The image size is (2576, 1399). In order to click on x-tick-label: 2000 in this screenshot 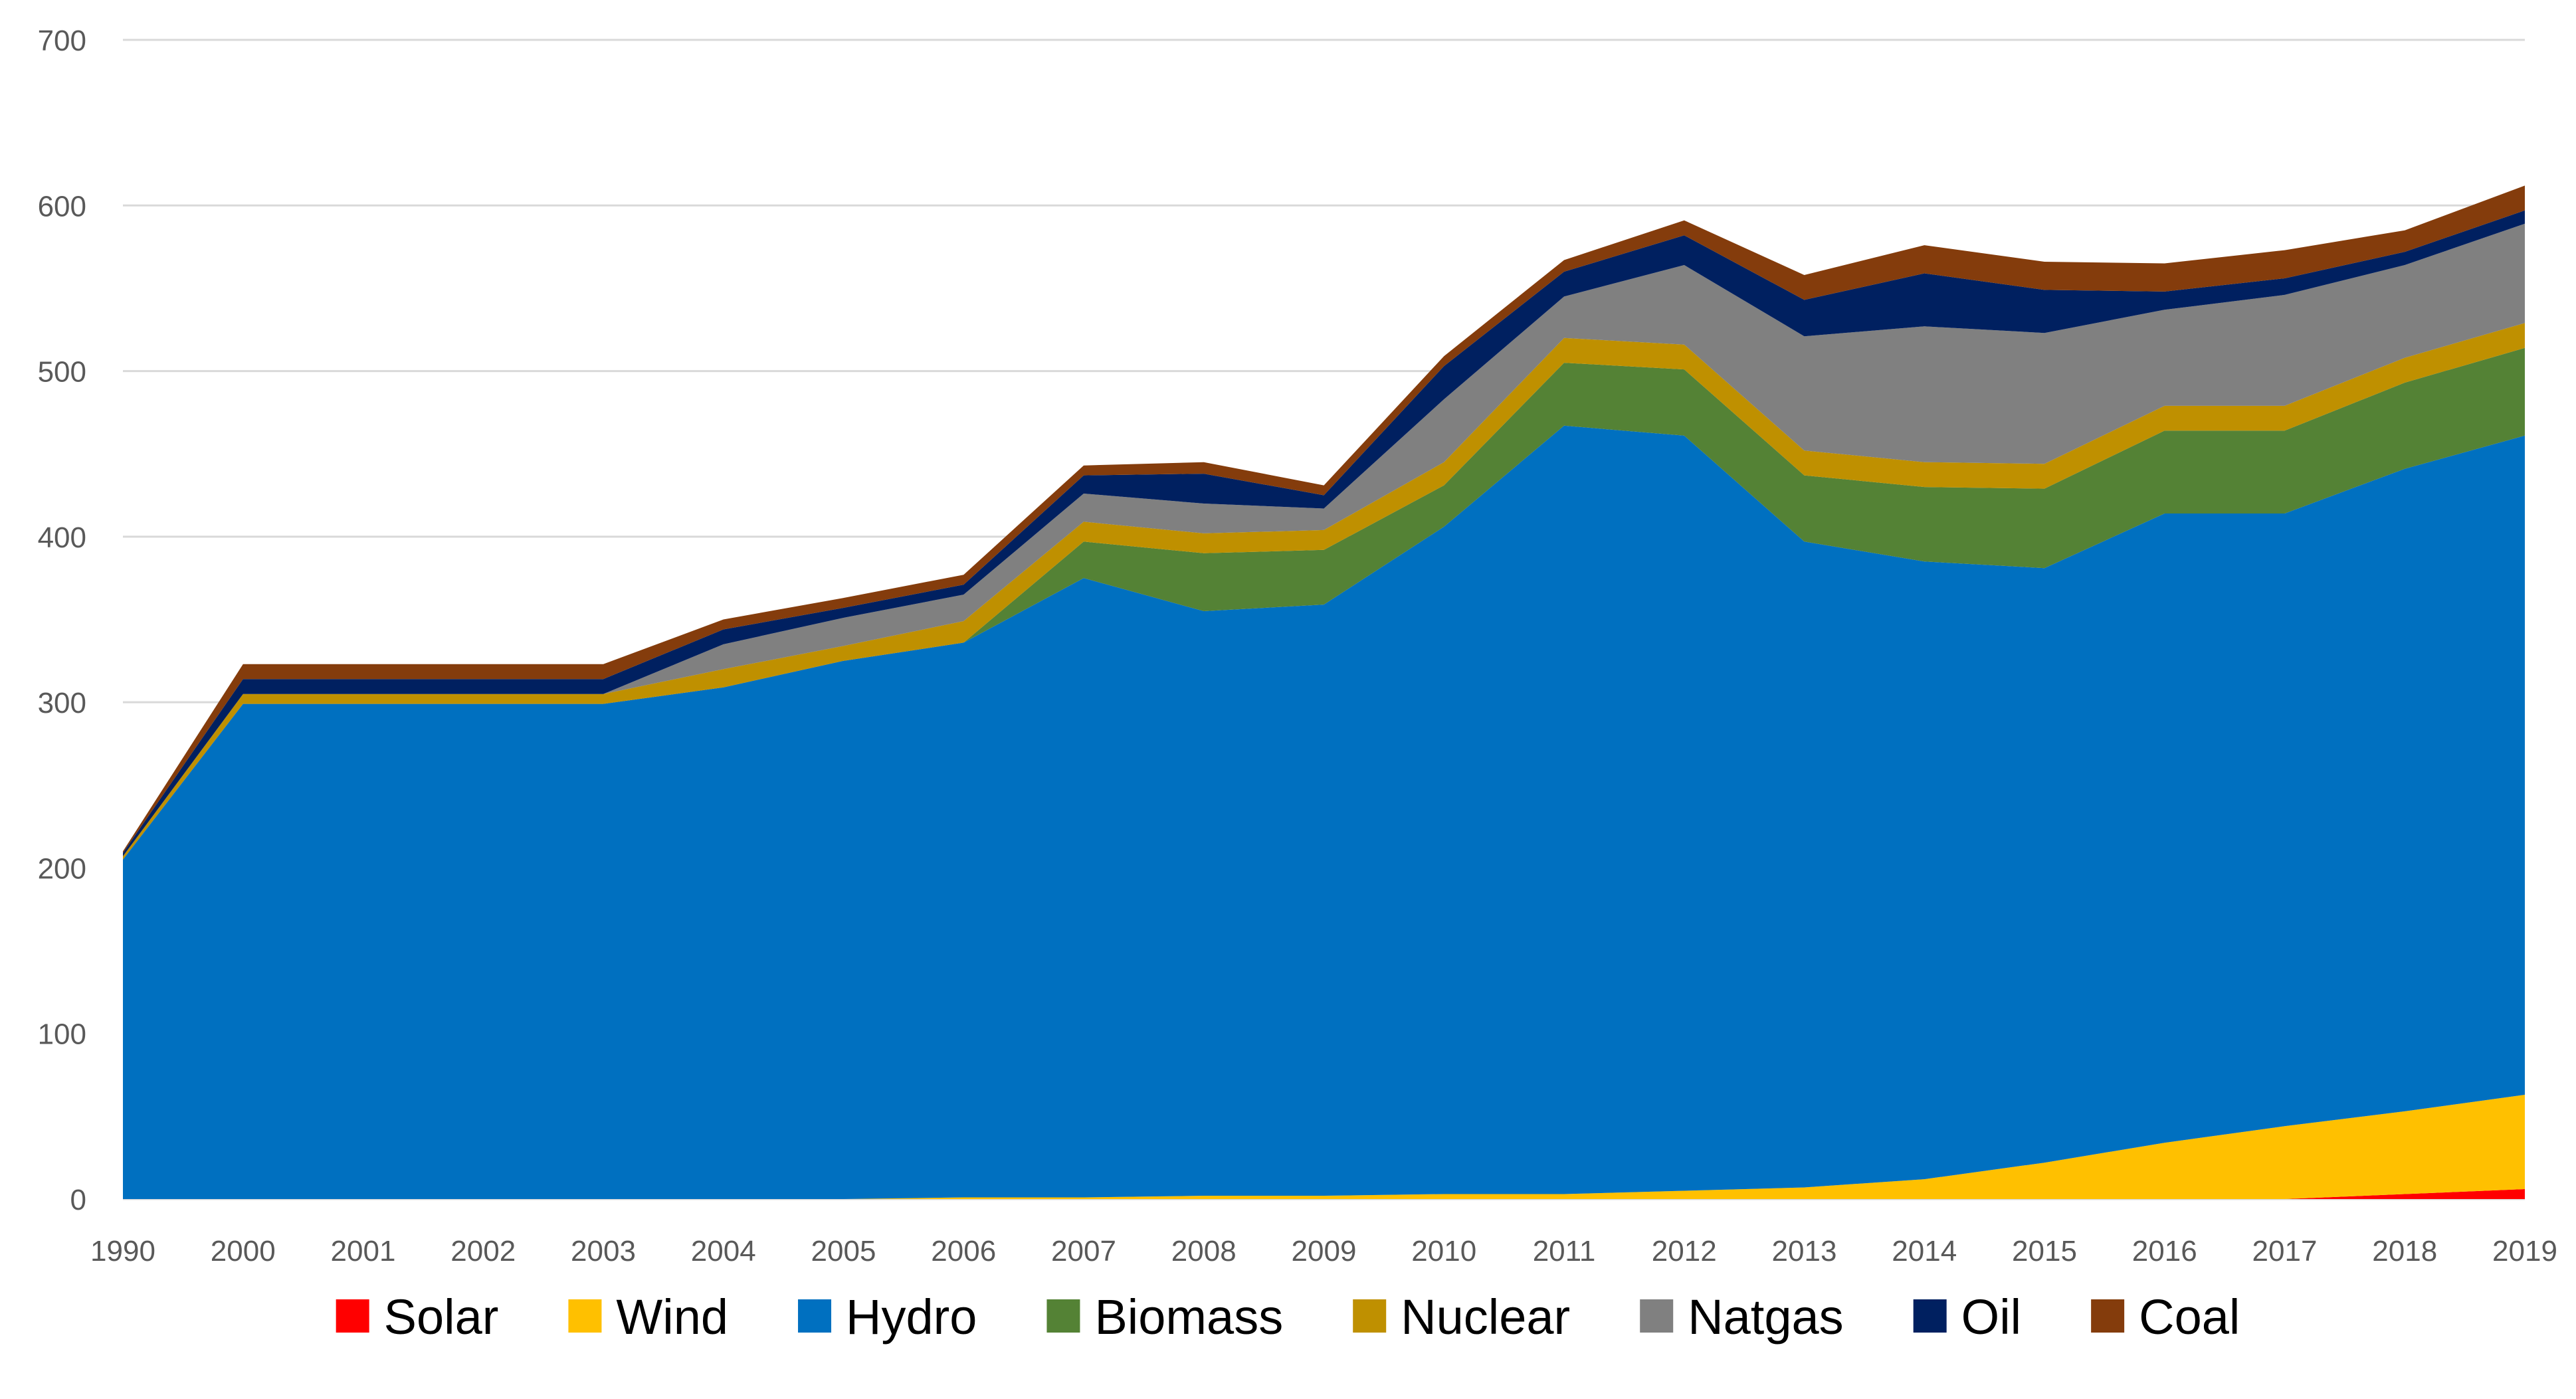, I will do `click(244, 1251)`.